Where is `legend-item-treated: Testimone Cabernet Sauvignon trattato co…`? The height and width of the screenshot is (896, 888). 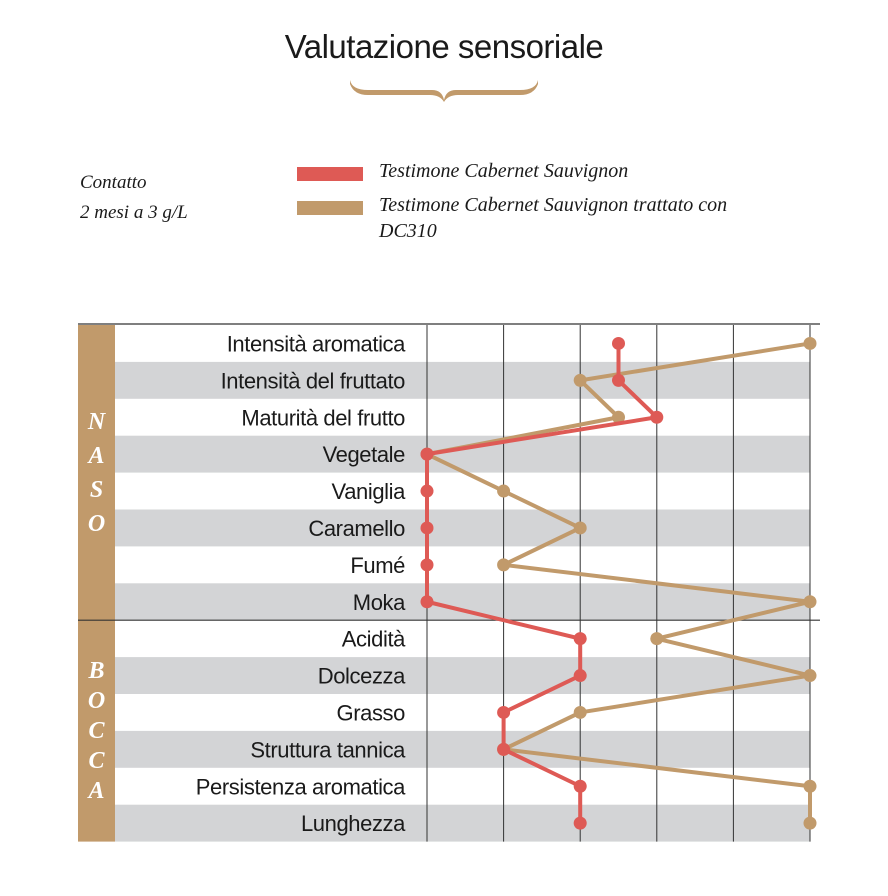
legend-item-treated: Testimone Cabernet Sauvignon trattato co… is located at coordinates (543, 218).